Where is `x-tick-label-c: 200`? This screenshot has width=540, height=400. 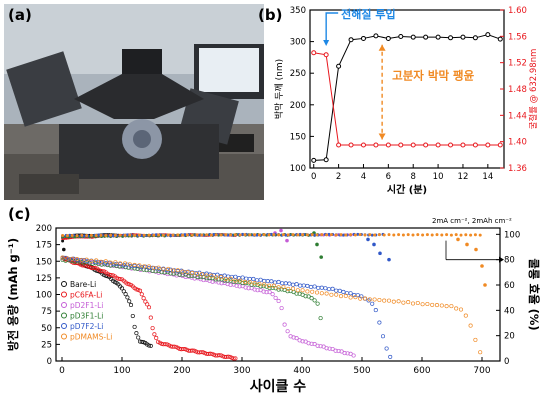 x-tick-label-c: 200 is located at coordinates (181, 371).